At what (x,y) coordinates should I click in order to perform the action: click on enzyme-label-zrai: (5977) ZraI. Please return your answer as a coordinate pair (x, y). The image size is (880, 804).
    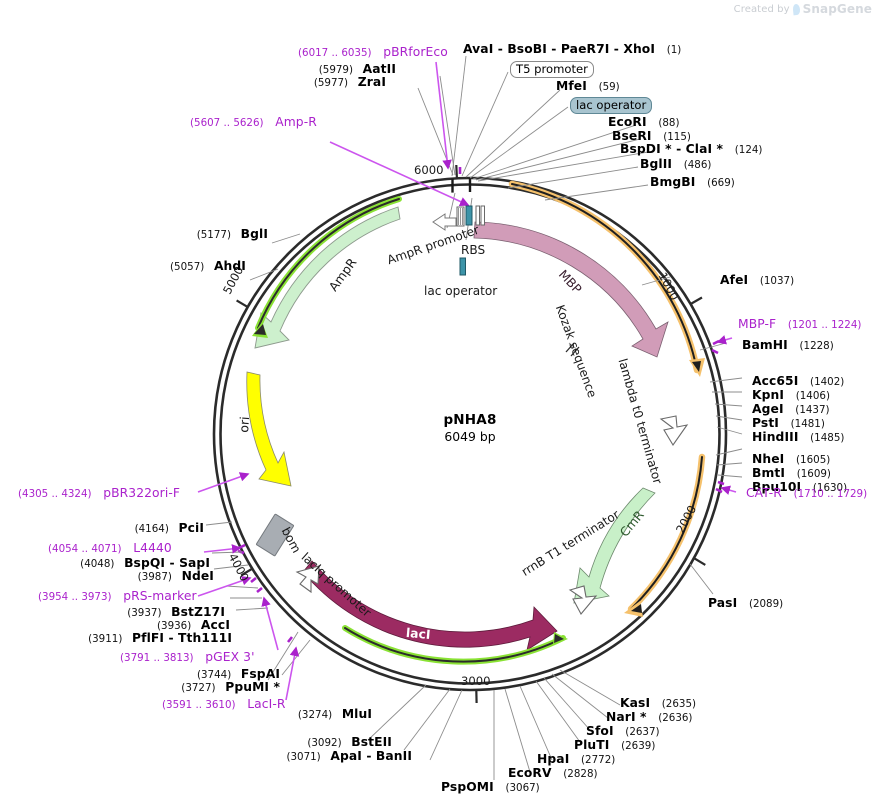
    Looking at the image, I should click on (336, 82).